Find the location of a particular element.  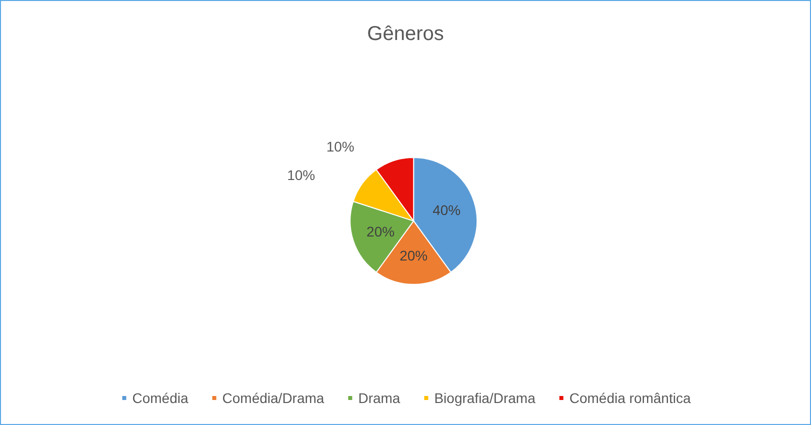

legend-label: Comédia romântica is located at coordinates (630, 398).